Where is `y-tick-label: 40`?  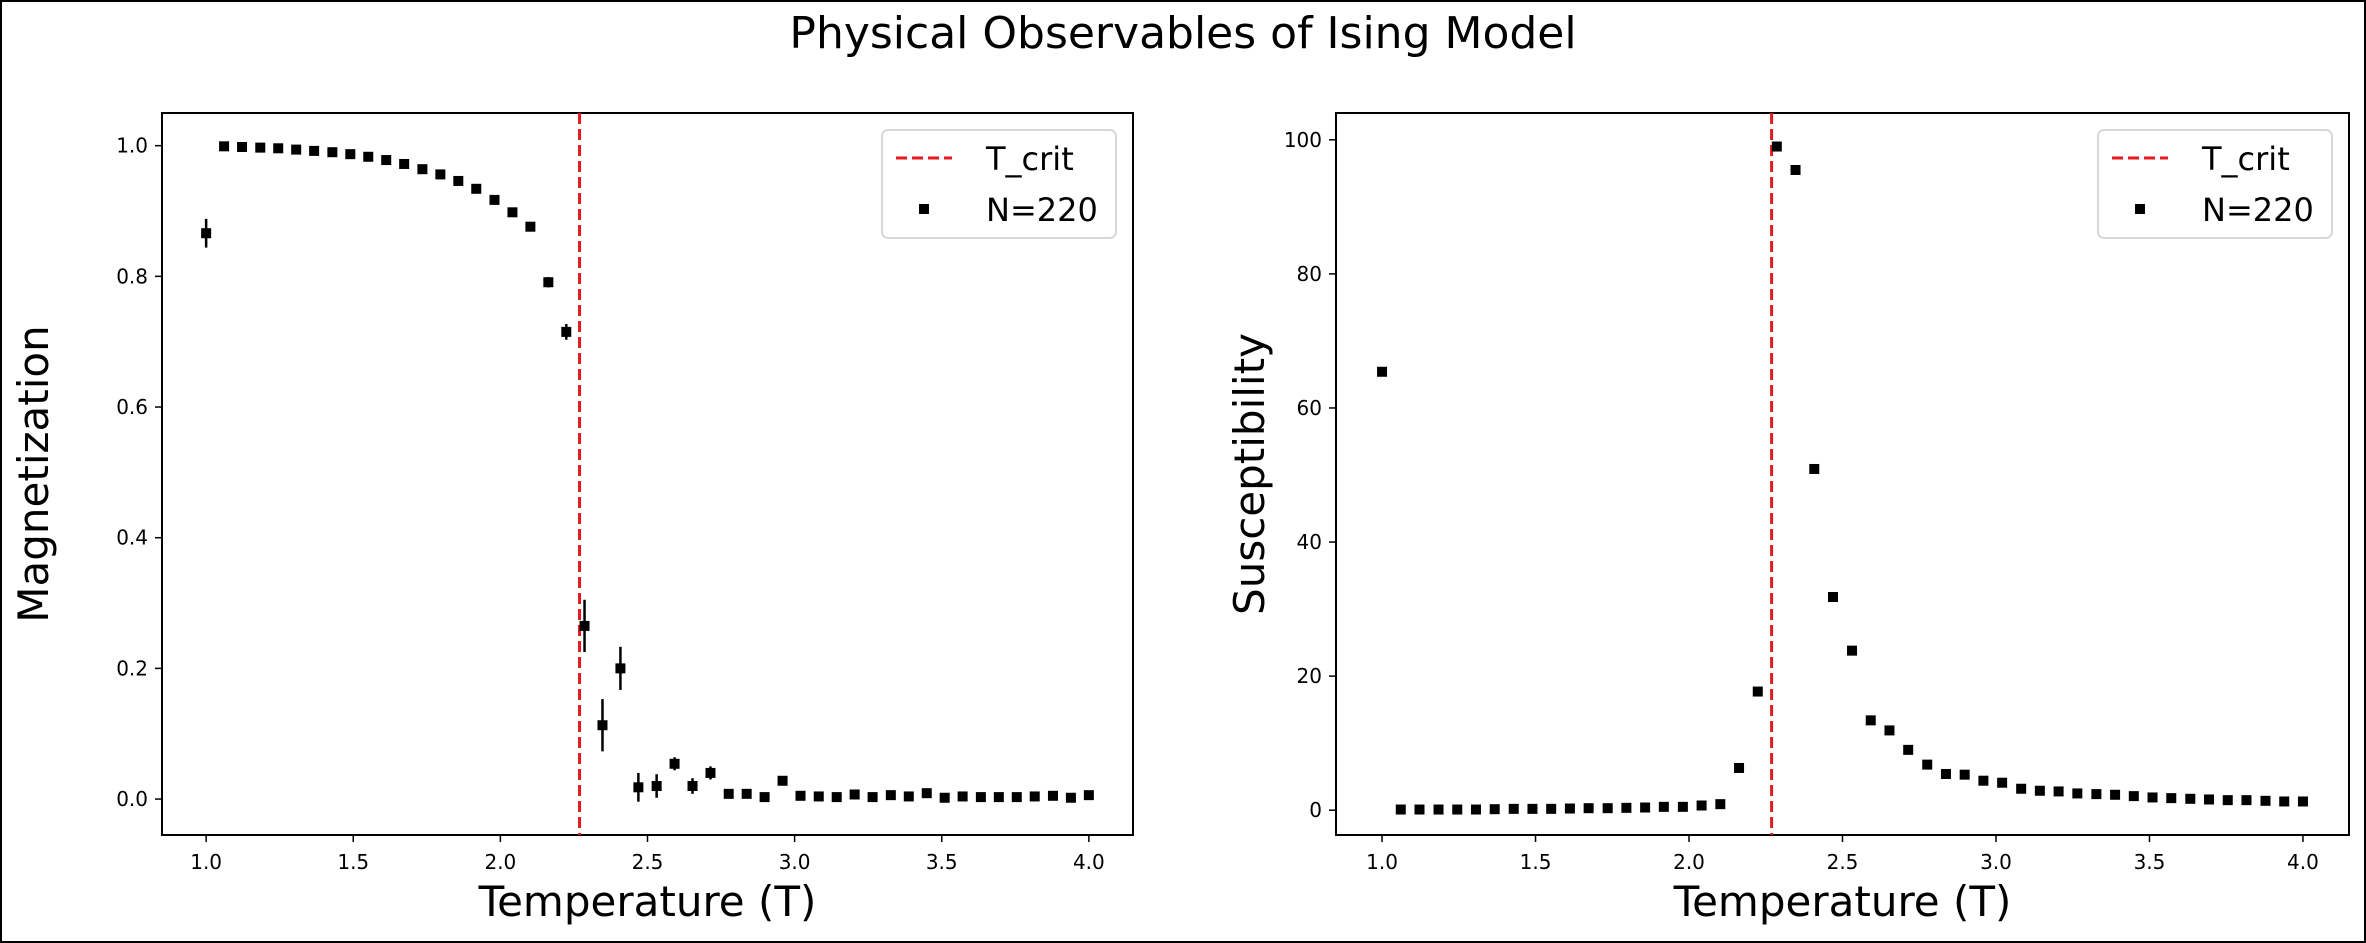
y-tick-label: 40 is located at coordinates (1309, 542).